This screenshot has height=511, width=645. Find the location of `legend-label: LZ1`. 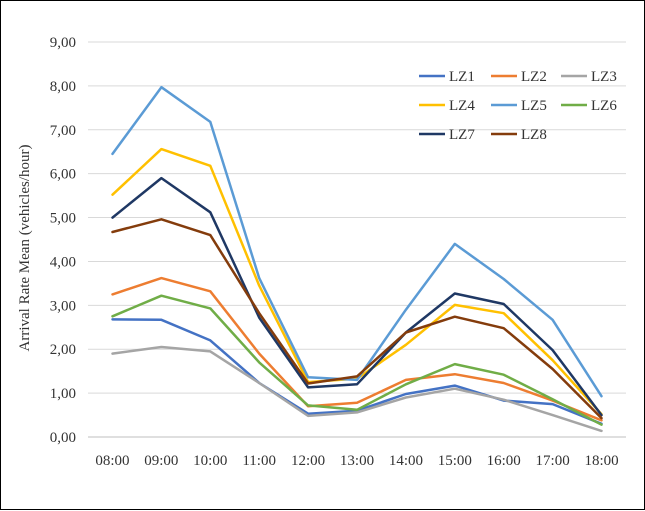

legend-label: LZ1 is located at coordinates (462, 77).